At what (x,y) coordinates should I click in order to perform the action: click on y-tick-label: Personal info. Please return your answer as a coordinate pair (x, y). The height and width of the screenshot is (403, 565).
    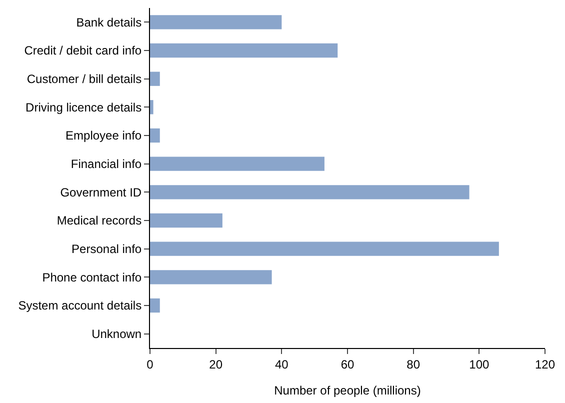
    Looking at the image, I should click on (107, 249).